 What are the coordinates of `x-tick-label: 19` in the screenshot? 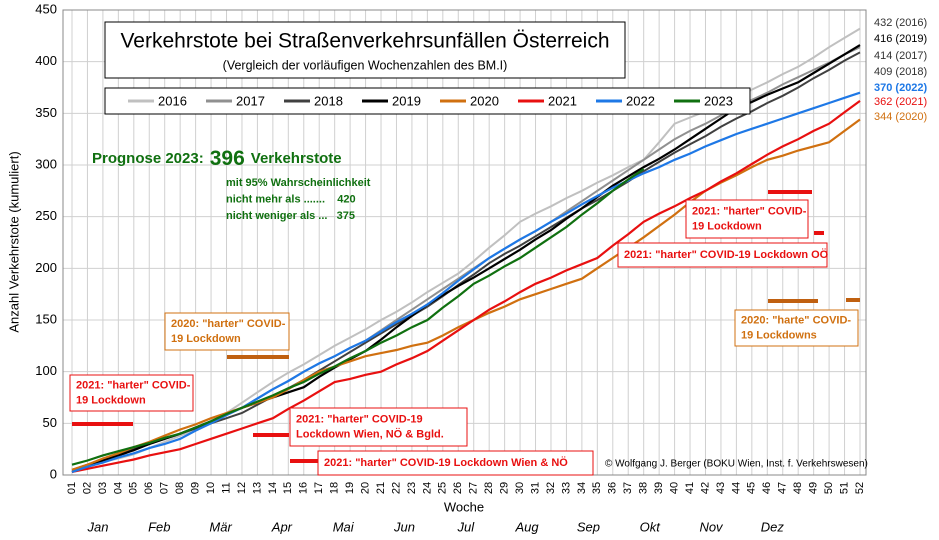 It's located at (350, 488).